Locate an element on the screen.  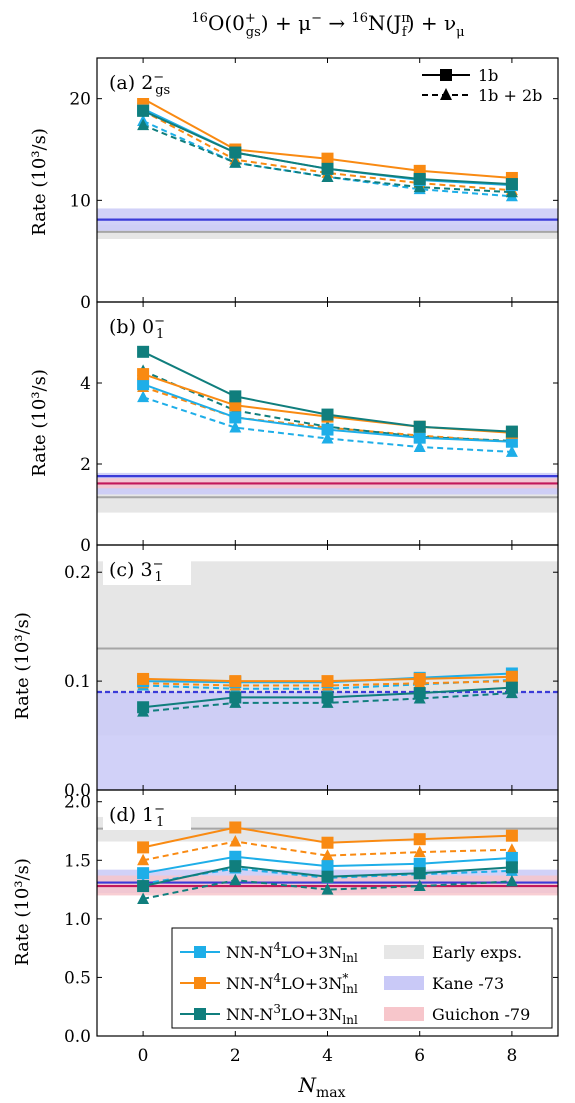
panel-d-label: (d) 1− 1 is located at coordinates (147, 813).